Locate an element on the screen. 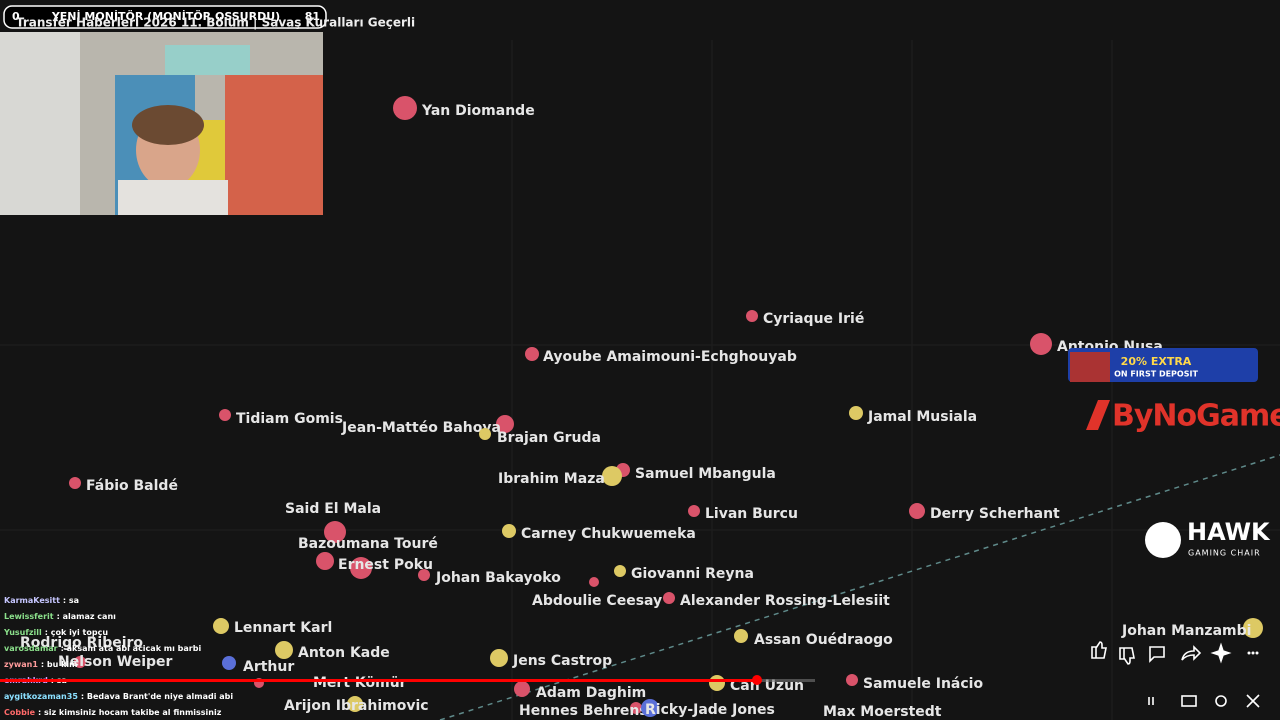  player-label: Tidiam Gomis is located at coordinates (289, 419).